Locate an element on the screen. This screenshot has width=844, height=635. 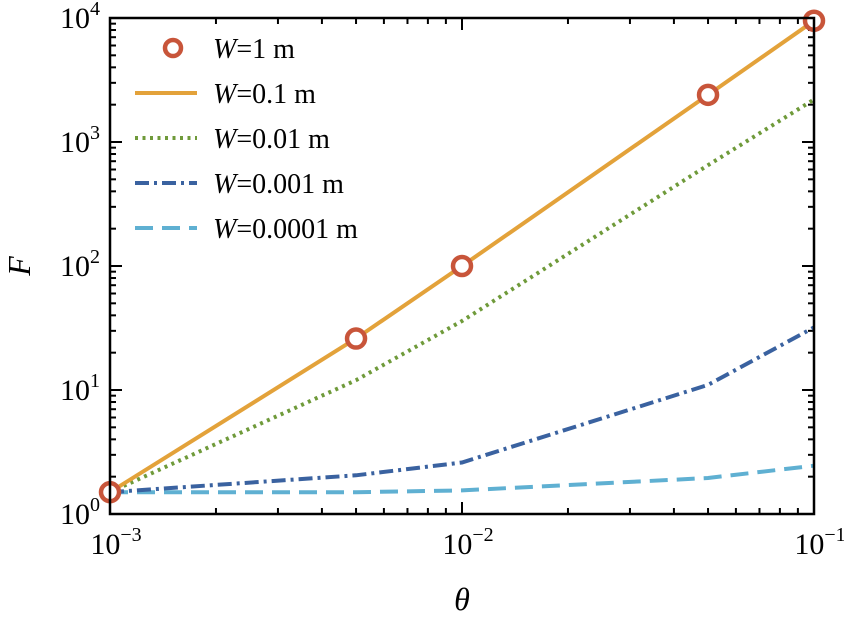
legend-item: W=1 m is located at coordinates (228, 49).